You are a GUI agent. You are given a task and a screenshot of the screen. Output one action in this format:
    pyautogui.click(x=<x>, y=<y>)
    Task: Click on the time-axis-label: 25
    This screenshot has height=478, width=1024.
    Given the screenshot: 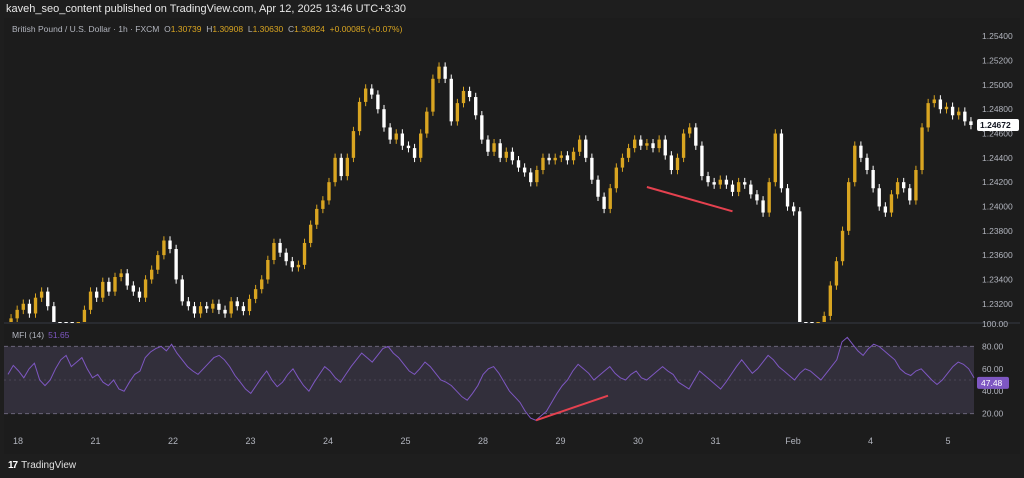 What is the action you would take?
    pyautogui.click(x=405, y=441)
    